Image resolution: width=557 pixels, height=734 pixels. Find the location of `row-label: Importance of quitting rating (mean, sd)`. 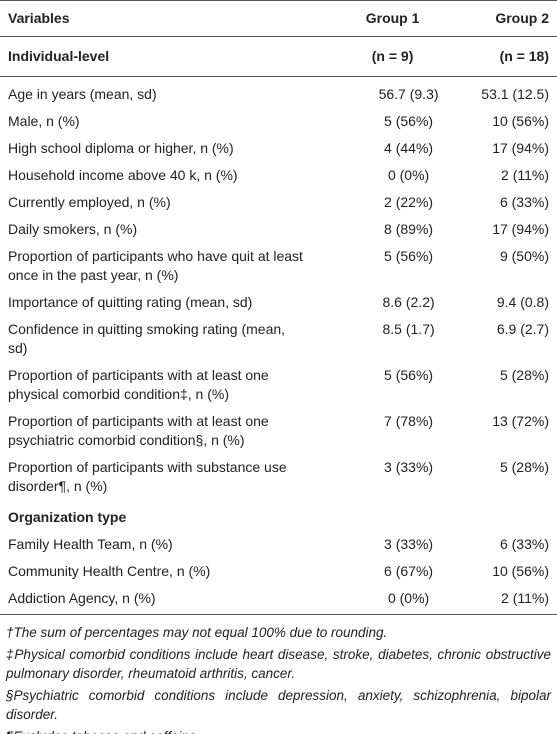

row-label: Importance of quitting rating (mean, sd) is located at coordinates (130, 302).